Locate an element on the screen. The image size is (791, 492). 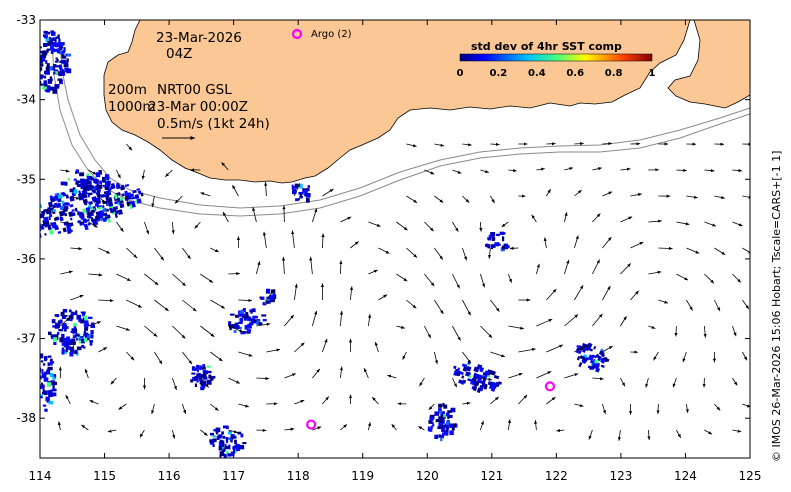
x-tick-label: 125 is located at coordinates (750, 476).